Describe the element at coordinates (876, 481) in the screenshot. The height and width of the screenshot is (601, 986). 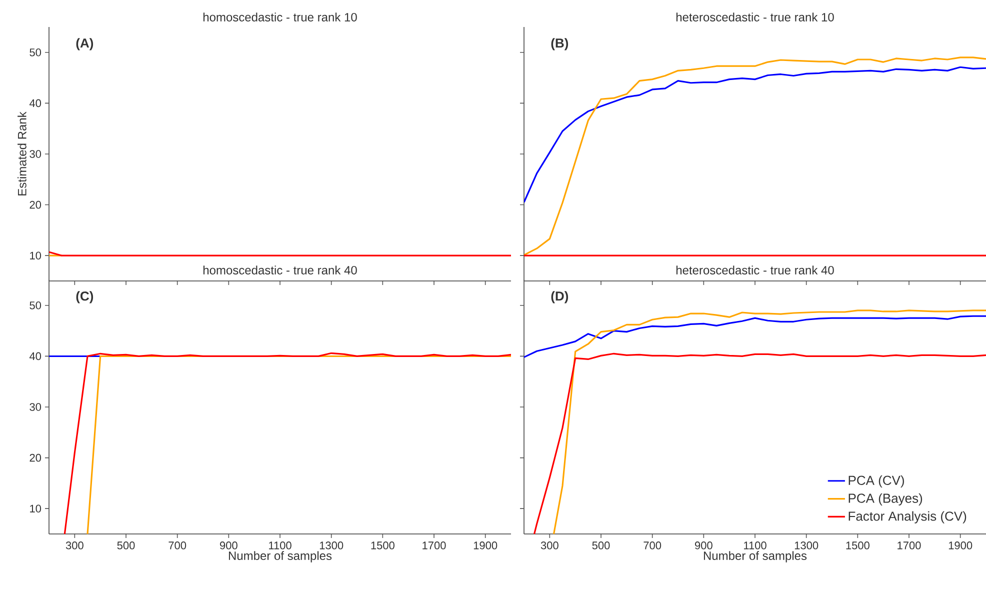
I see `legend-label: PCA (CV)` at that location.